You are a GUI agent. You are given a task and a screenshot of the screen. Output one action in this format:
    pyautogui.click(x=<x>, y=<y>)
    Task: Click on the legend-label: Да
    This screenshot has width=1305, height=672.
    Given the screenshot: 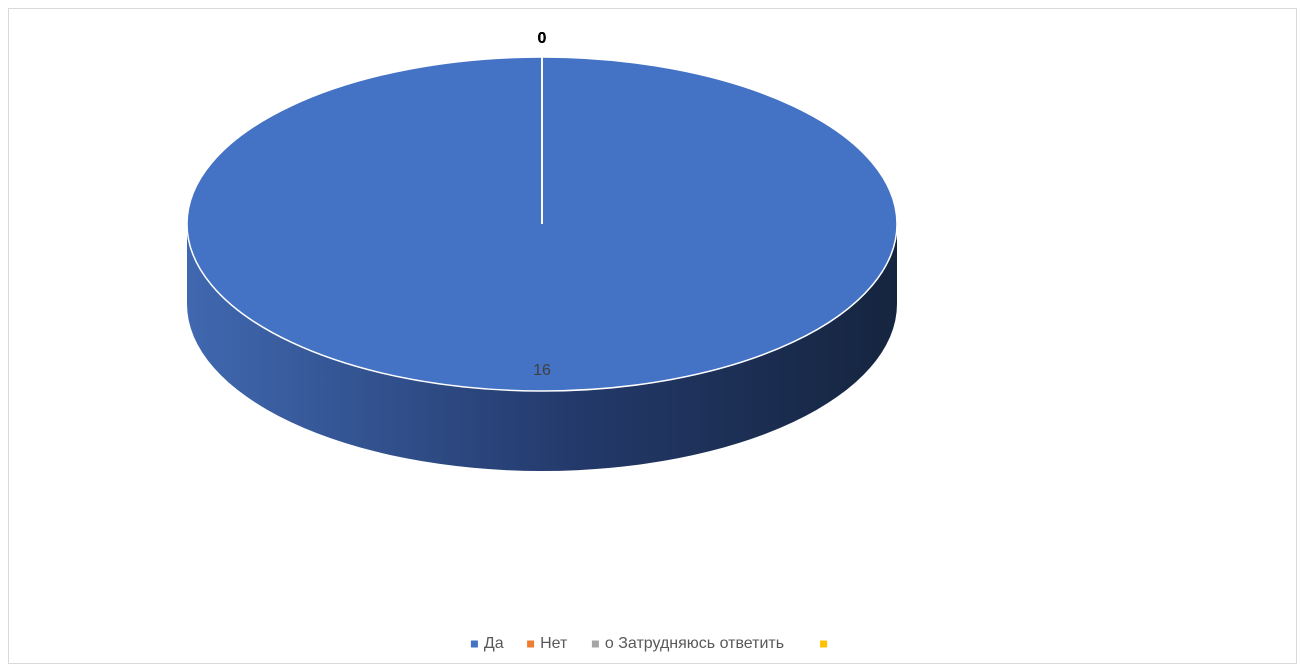 What is the action you would take?
    pyautogui.click(x=494, y=643)
    